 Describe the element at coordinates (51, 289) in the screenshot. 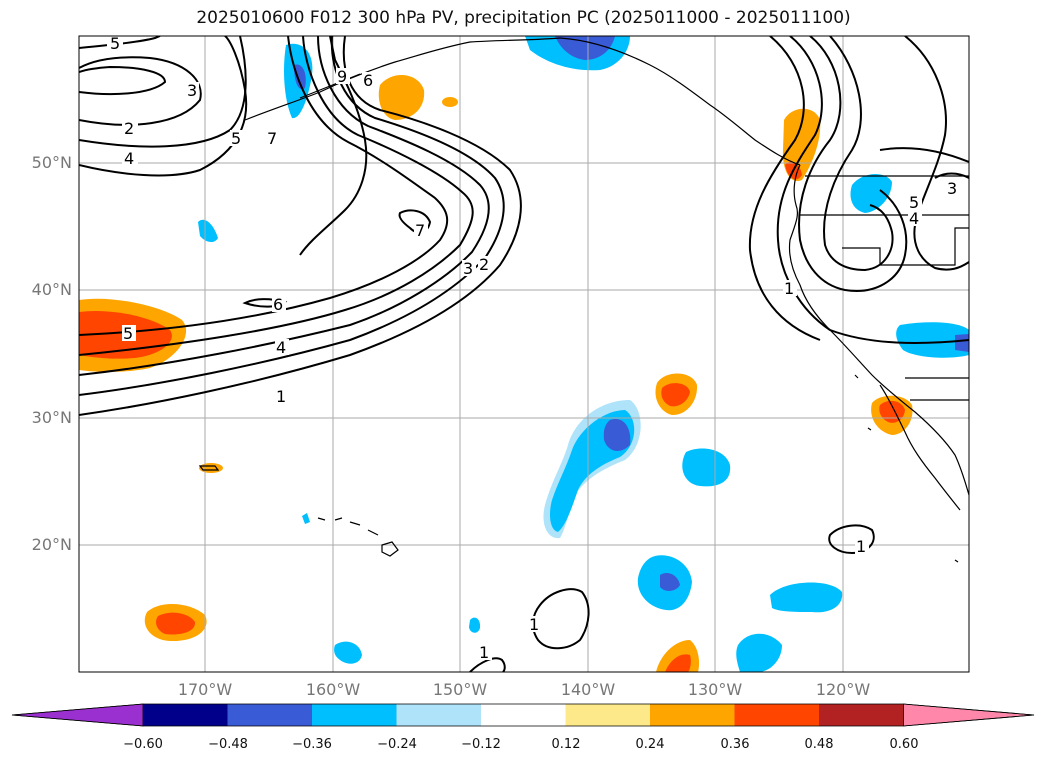

I see `lat-label: 40°N` at that location.